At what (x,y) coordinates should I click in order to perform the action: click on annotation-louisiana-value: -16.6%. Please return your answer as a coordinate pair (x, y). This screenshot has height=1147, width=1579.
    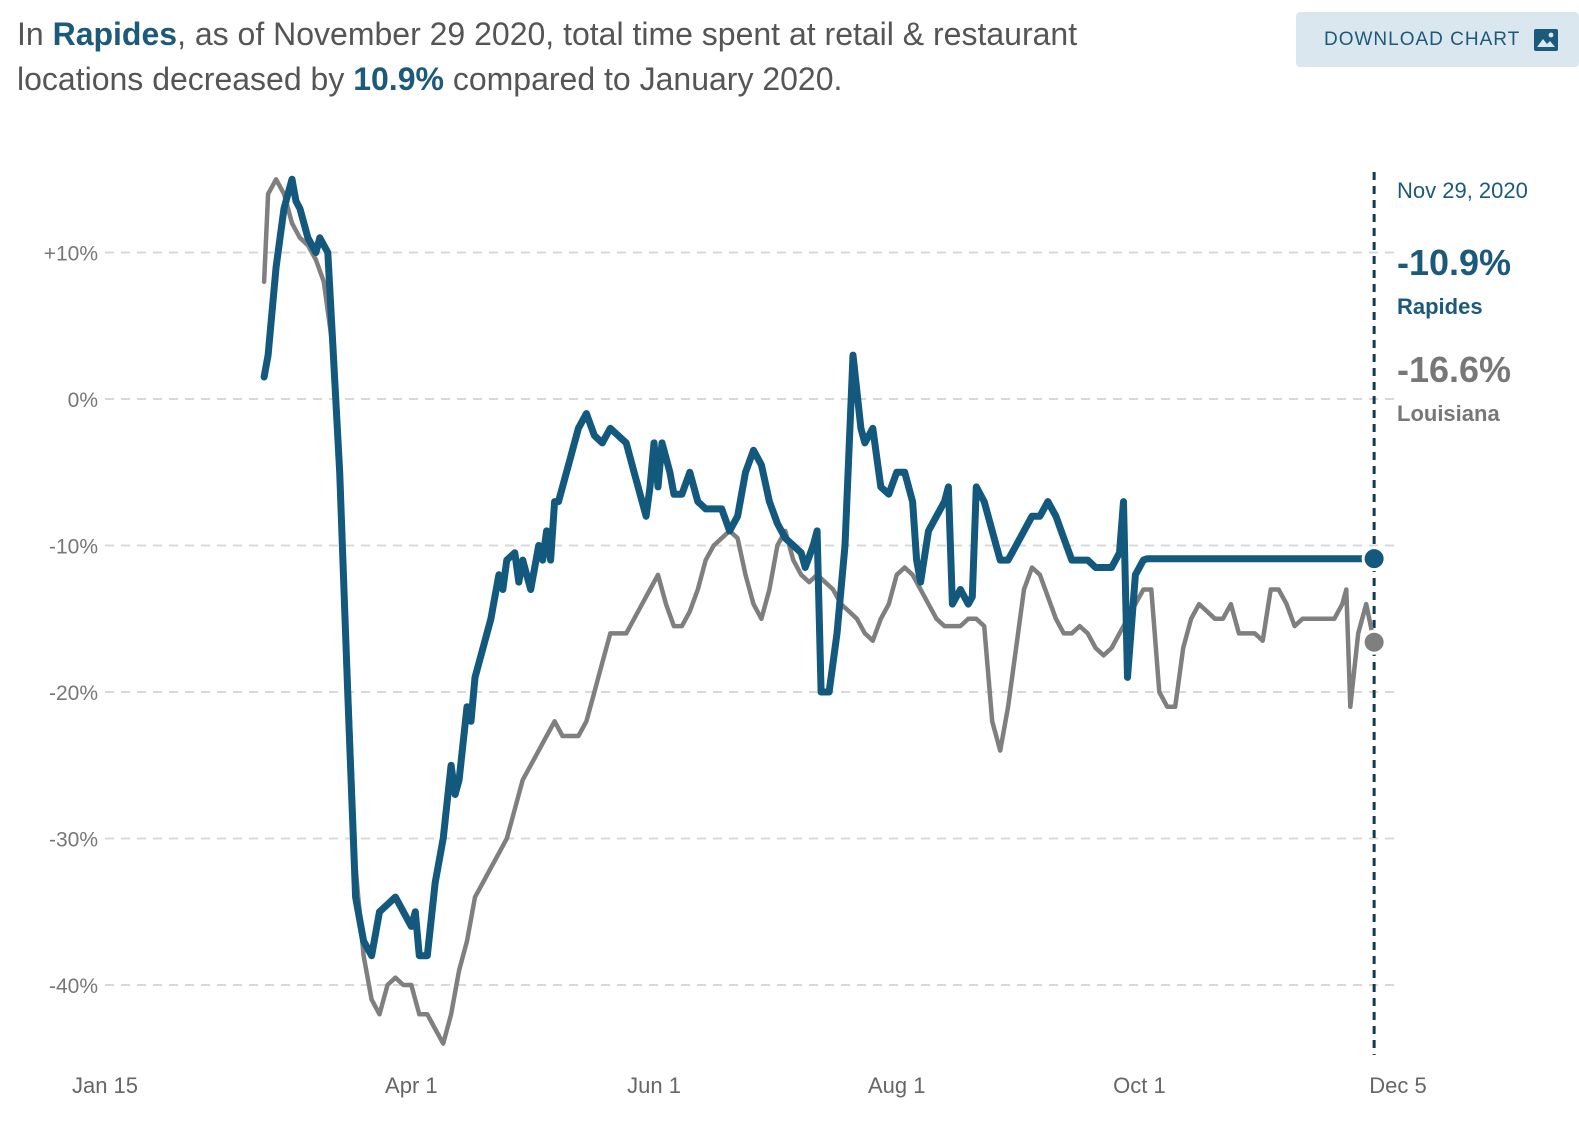
    Looking at the image, I should click on (1454, 369).